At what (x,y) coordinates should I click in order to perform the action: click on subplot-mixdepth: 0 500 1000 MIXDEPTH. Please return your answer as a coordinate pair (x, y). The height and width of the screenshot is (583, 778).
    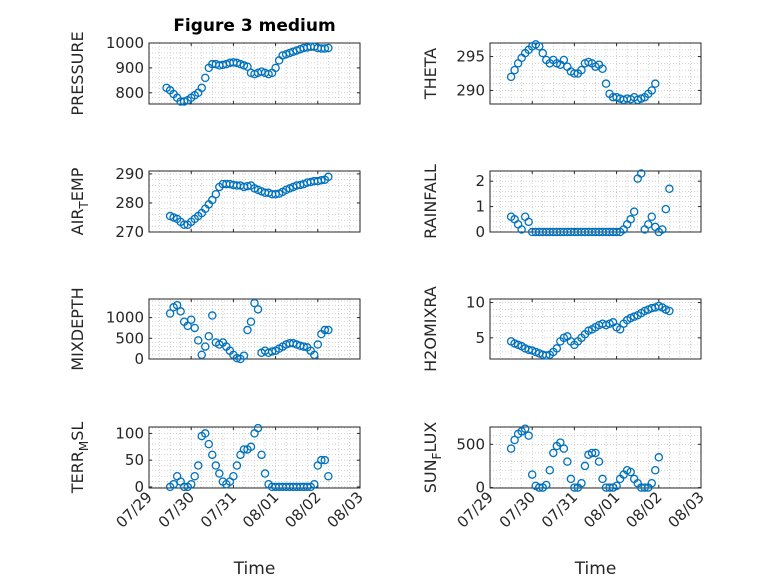
    Looking at the image, I should click on (214, 329).